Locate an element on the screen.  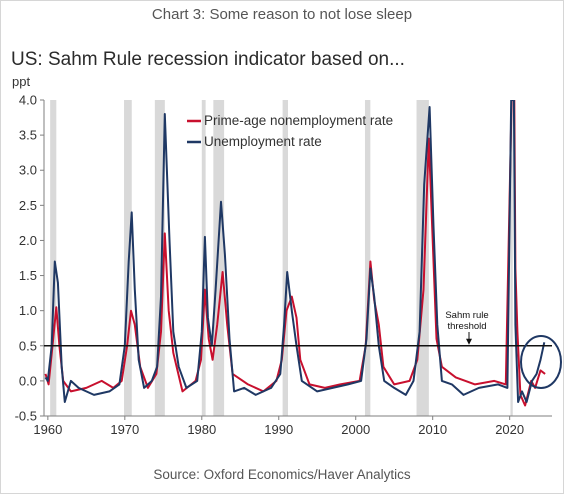
y-tick-label: 2.0 is located at coordinates (28, 240).